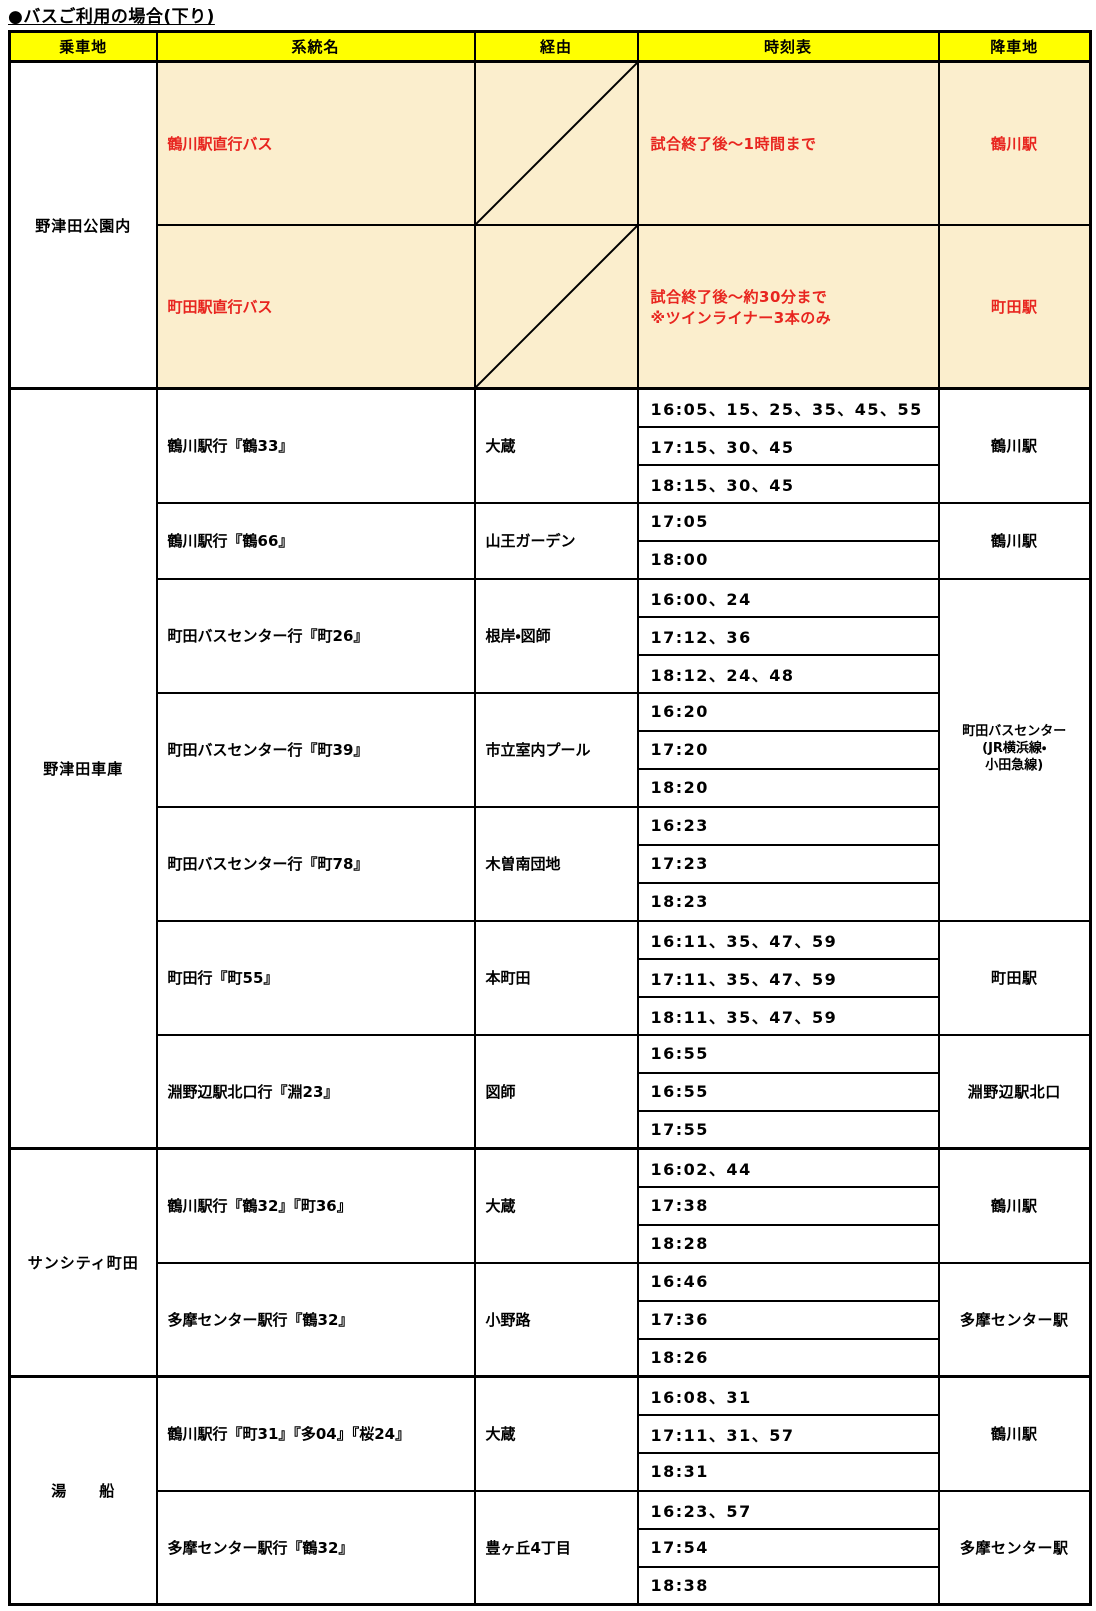 The height and width of the screenshot is (1611, 1096). Describe the element at coordinates (679, 1205) in the screenshot. I see `time-text: 17:38` at that location.